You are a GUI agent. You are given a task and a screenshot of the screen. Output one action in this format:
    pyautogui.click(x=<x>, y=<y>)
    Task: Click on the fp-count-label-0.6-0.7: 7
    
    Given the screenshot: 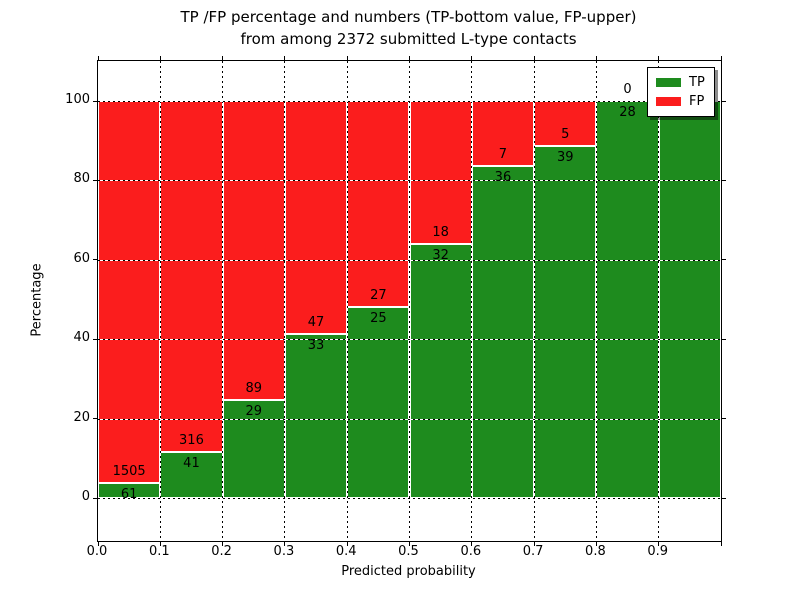 What is the action you would take?
    pyautogui.click(x=503, y=154)
    